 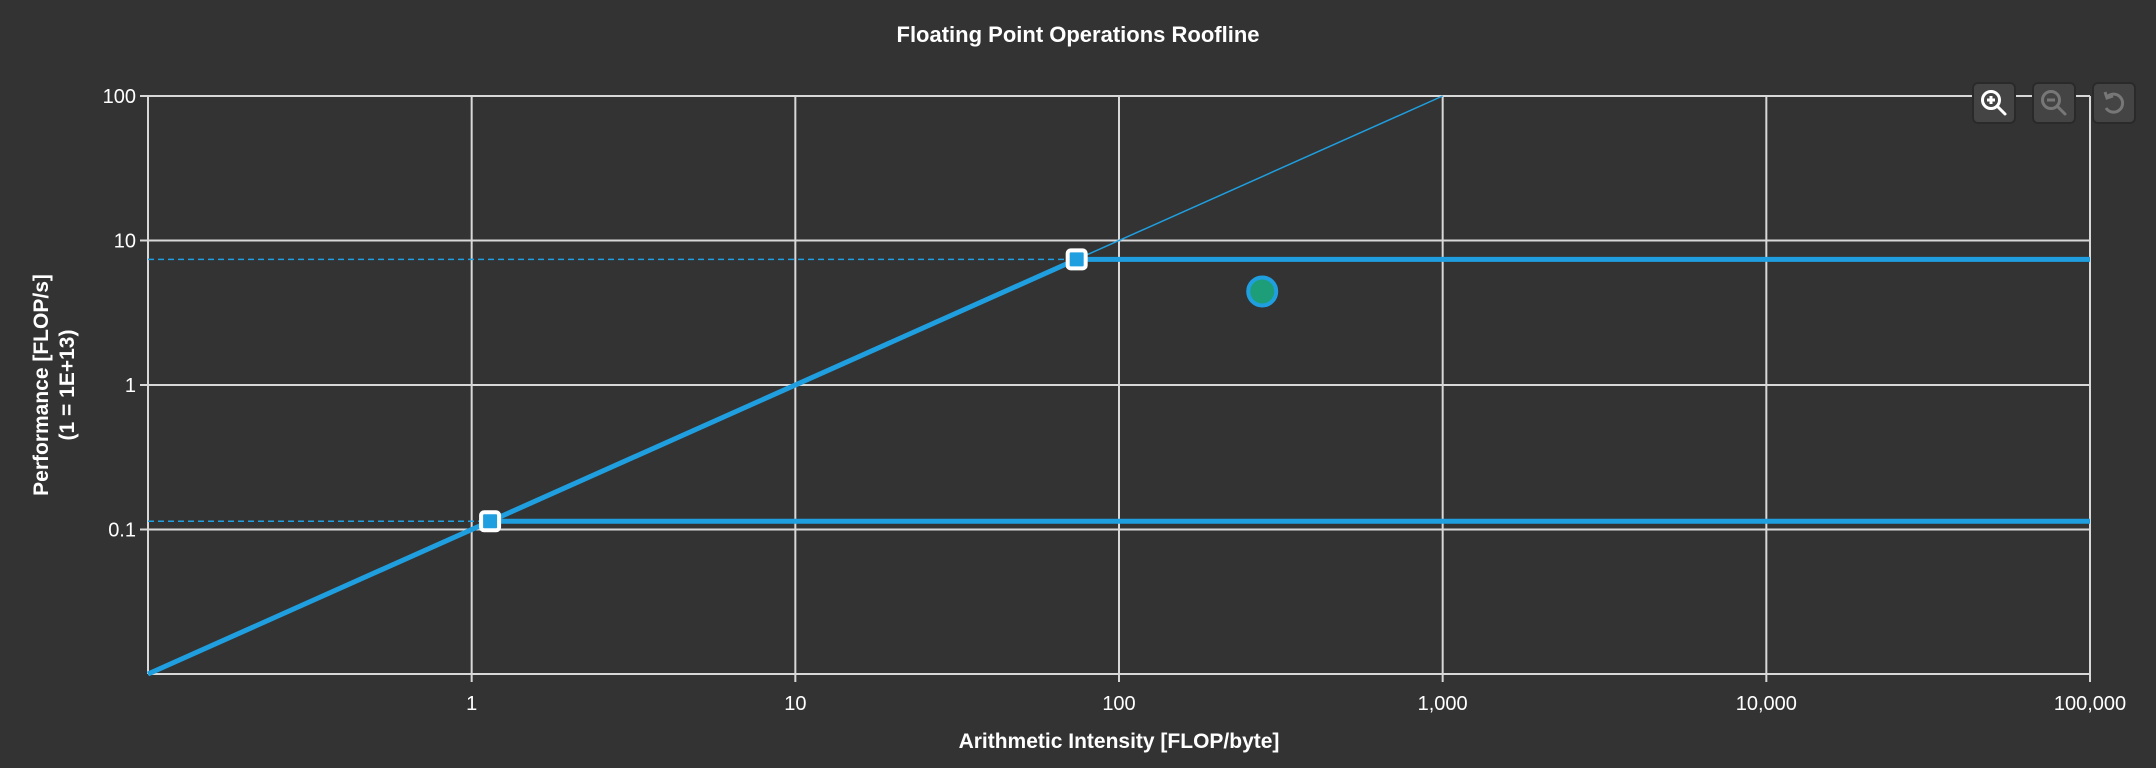 I want to click on y-axis-title: Performance [FLOP/s], so click(x=41, y=385).